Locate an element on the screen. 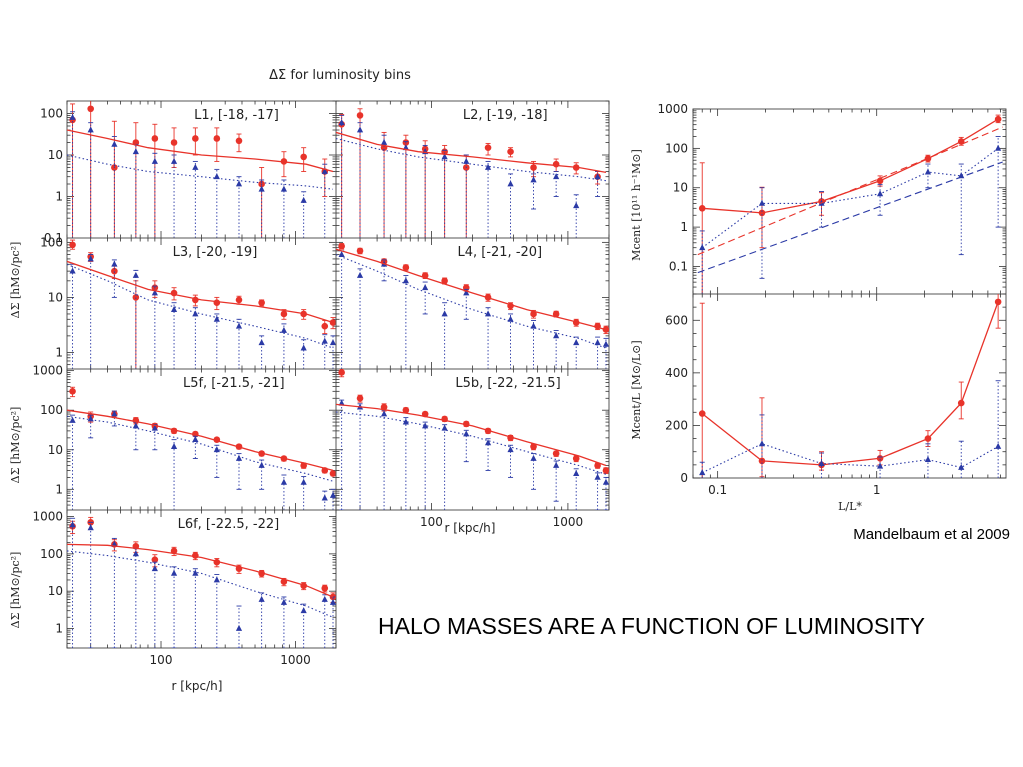  panel-title: L1, [-18, -17] is located at coordinates (236, 115).